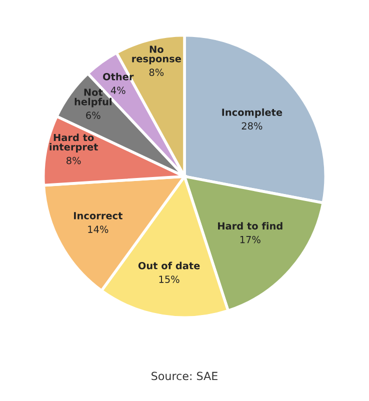  What do you see at coordinates (93, 116) in the screenshot?
I see `data-label: 6%` at bounding box center [93, 116].